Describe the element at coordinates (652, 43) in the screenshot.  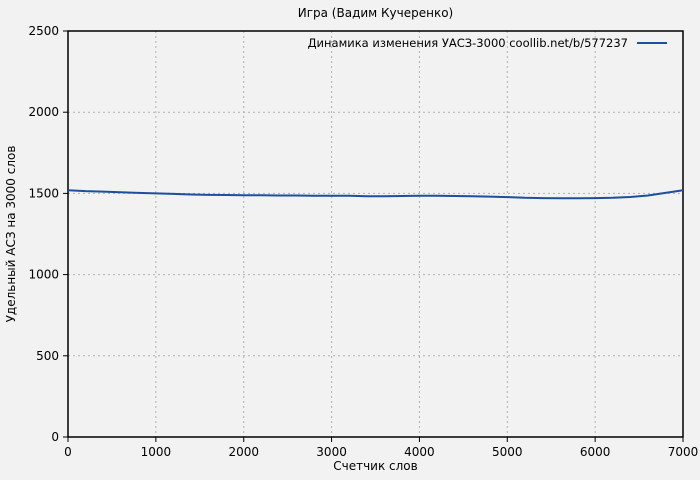
I see `legend-line-sample` at that location.